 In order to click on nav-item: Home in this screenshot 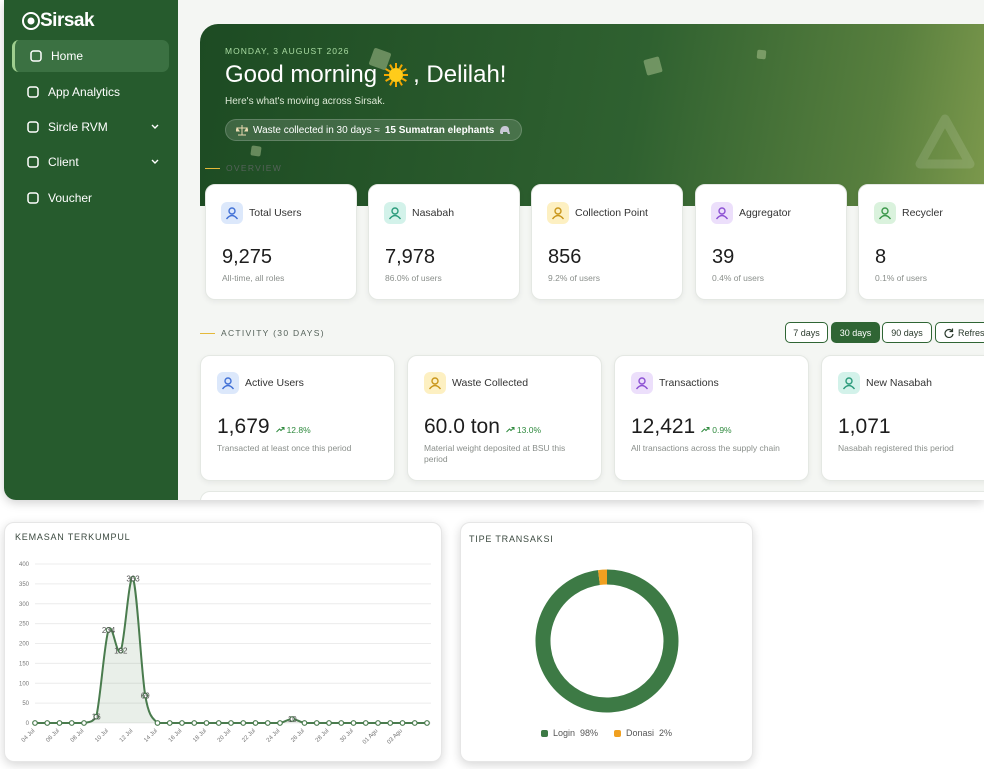, I will do `click(90, 56)`.